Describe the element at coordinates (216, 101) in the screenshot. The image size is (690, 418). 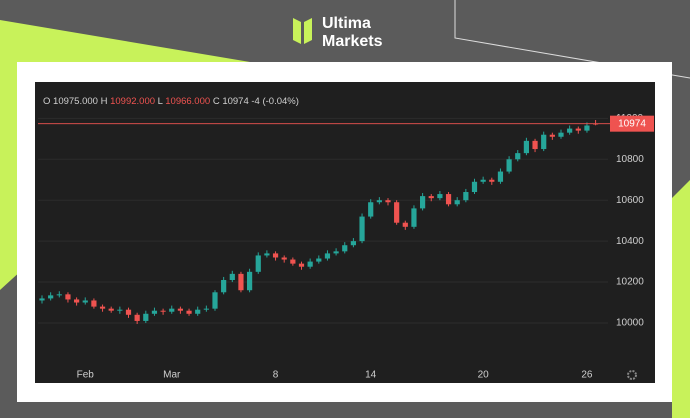
I see `legend-label: C` at that location.